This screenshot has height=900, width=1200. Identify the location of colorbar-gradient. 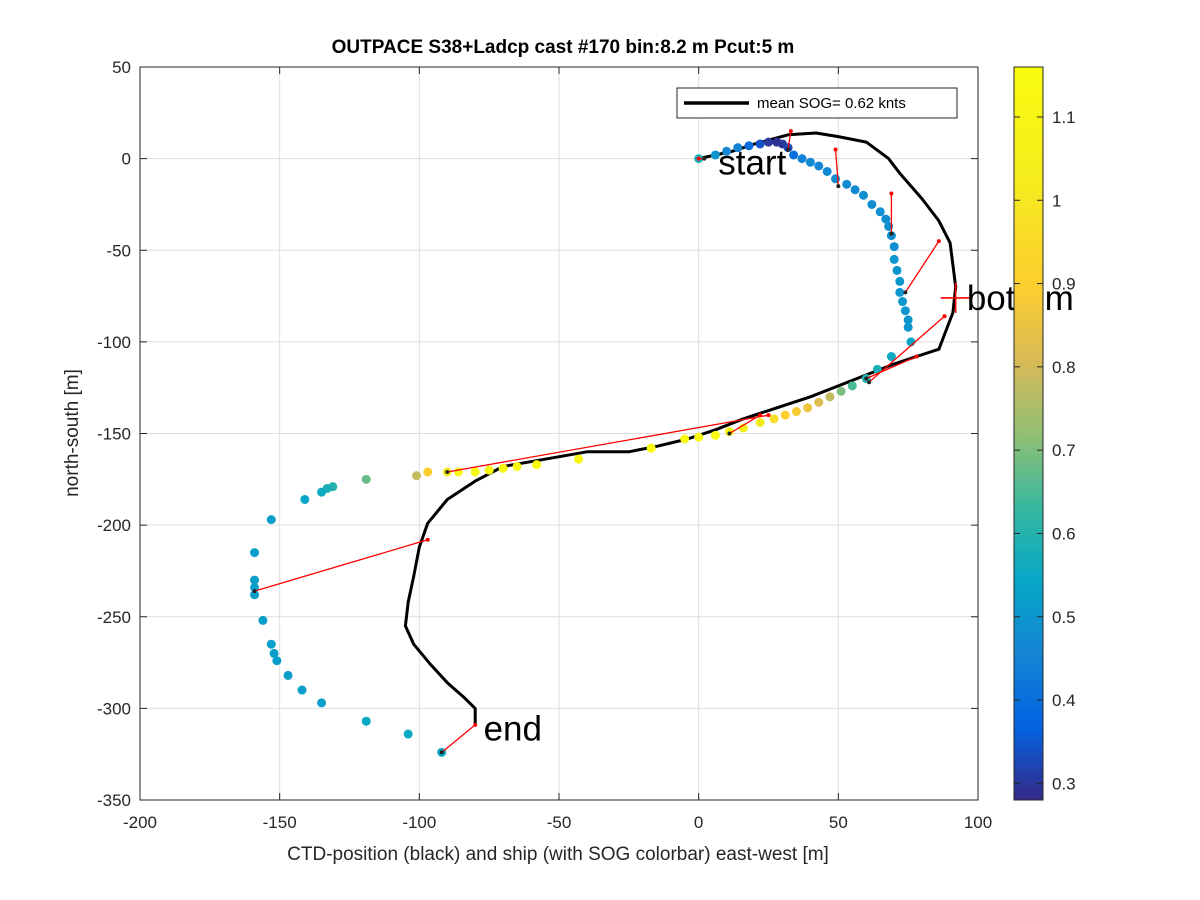
(1028, 433).